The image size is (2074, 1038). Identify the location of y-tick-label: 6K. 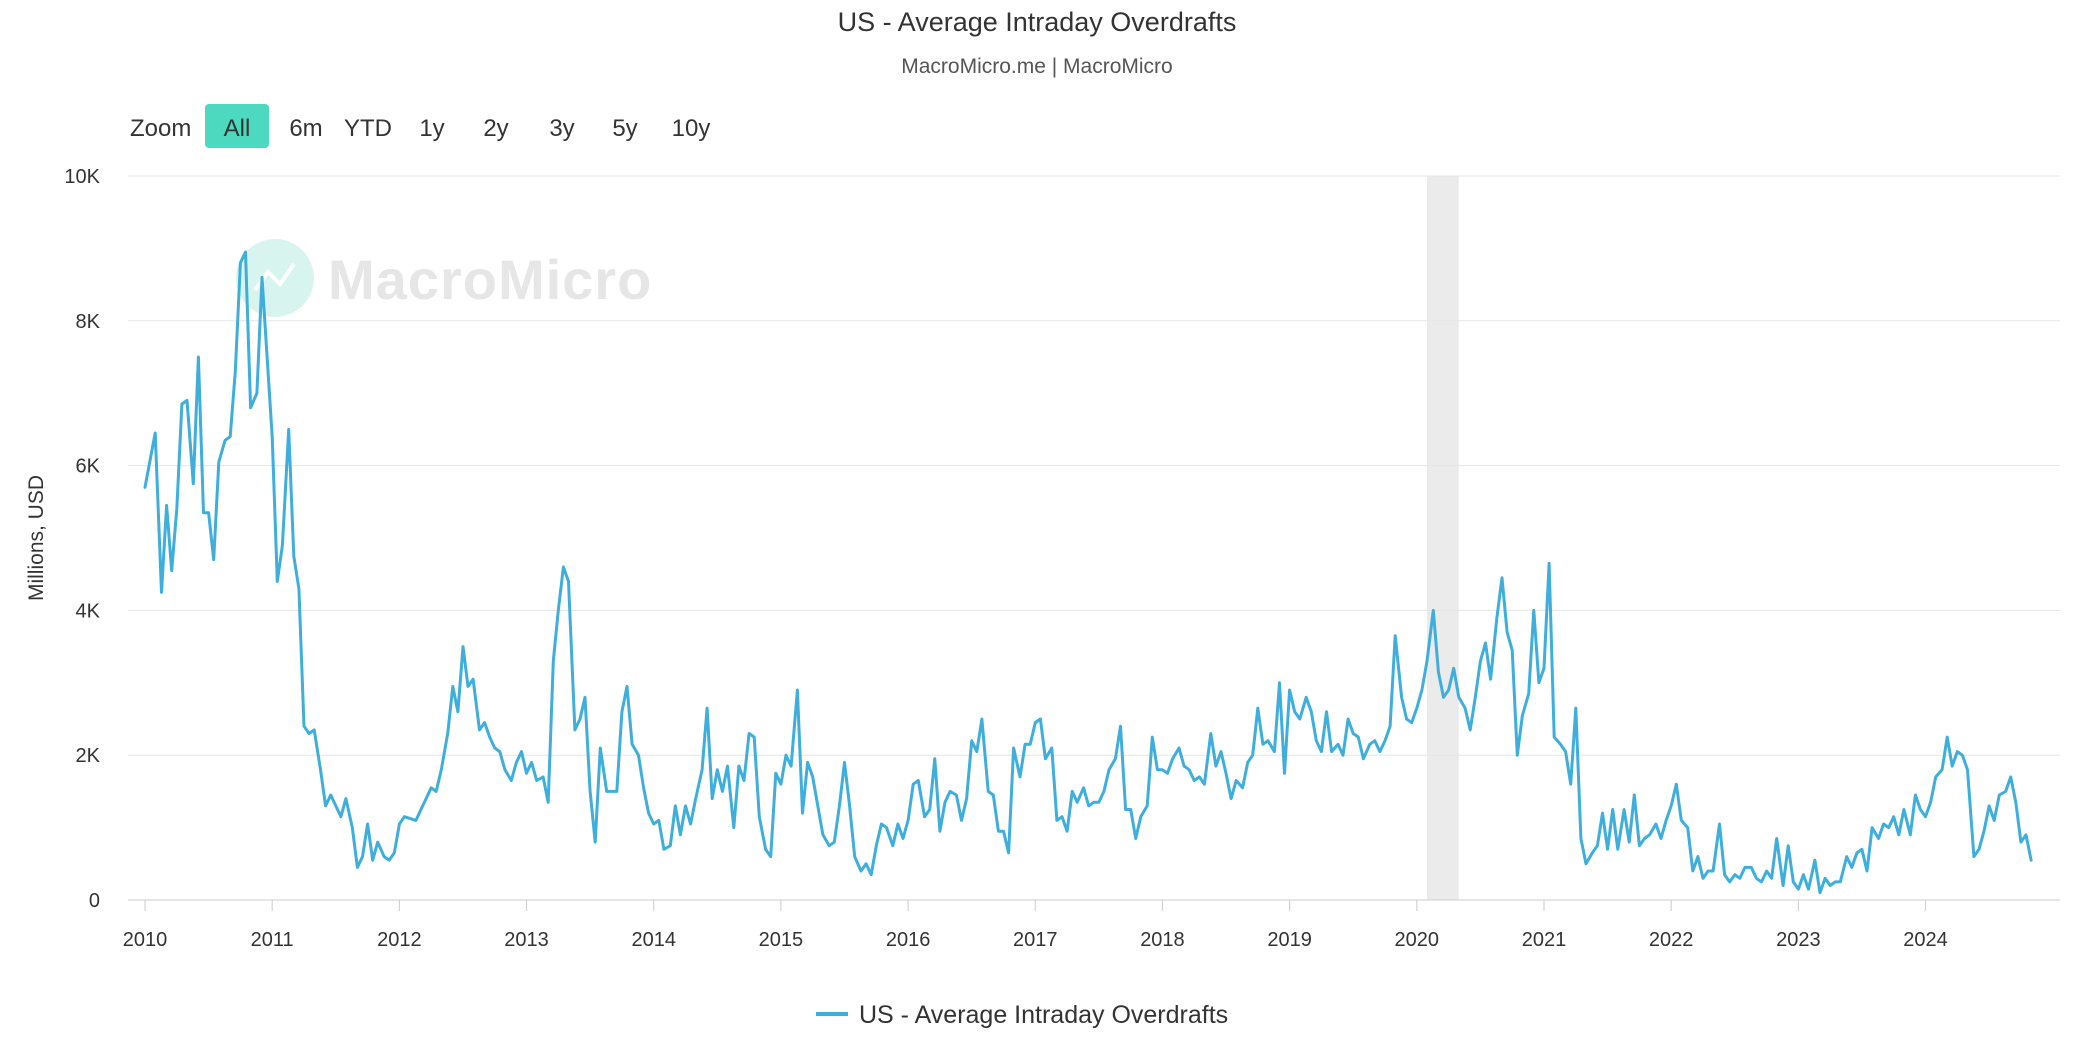
(88, 467).